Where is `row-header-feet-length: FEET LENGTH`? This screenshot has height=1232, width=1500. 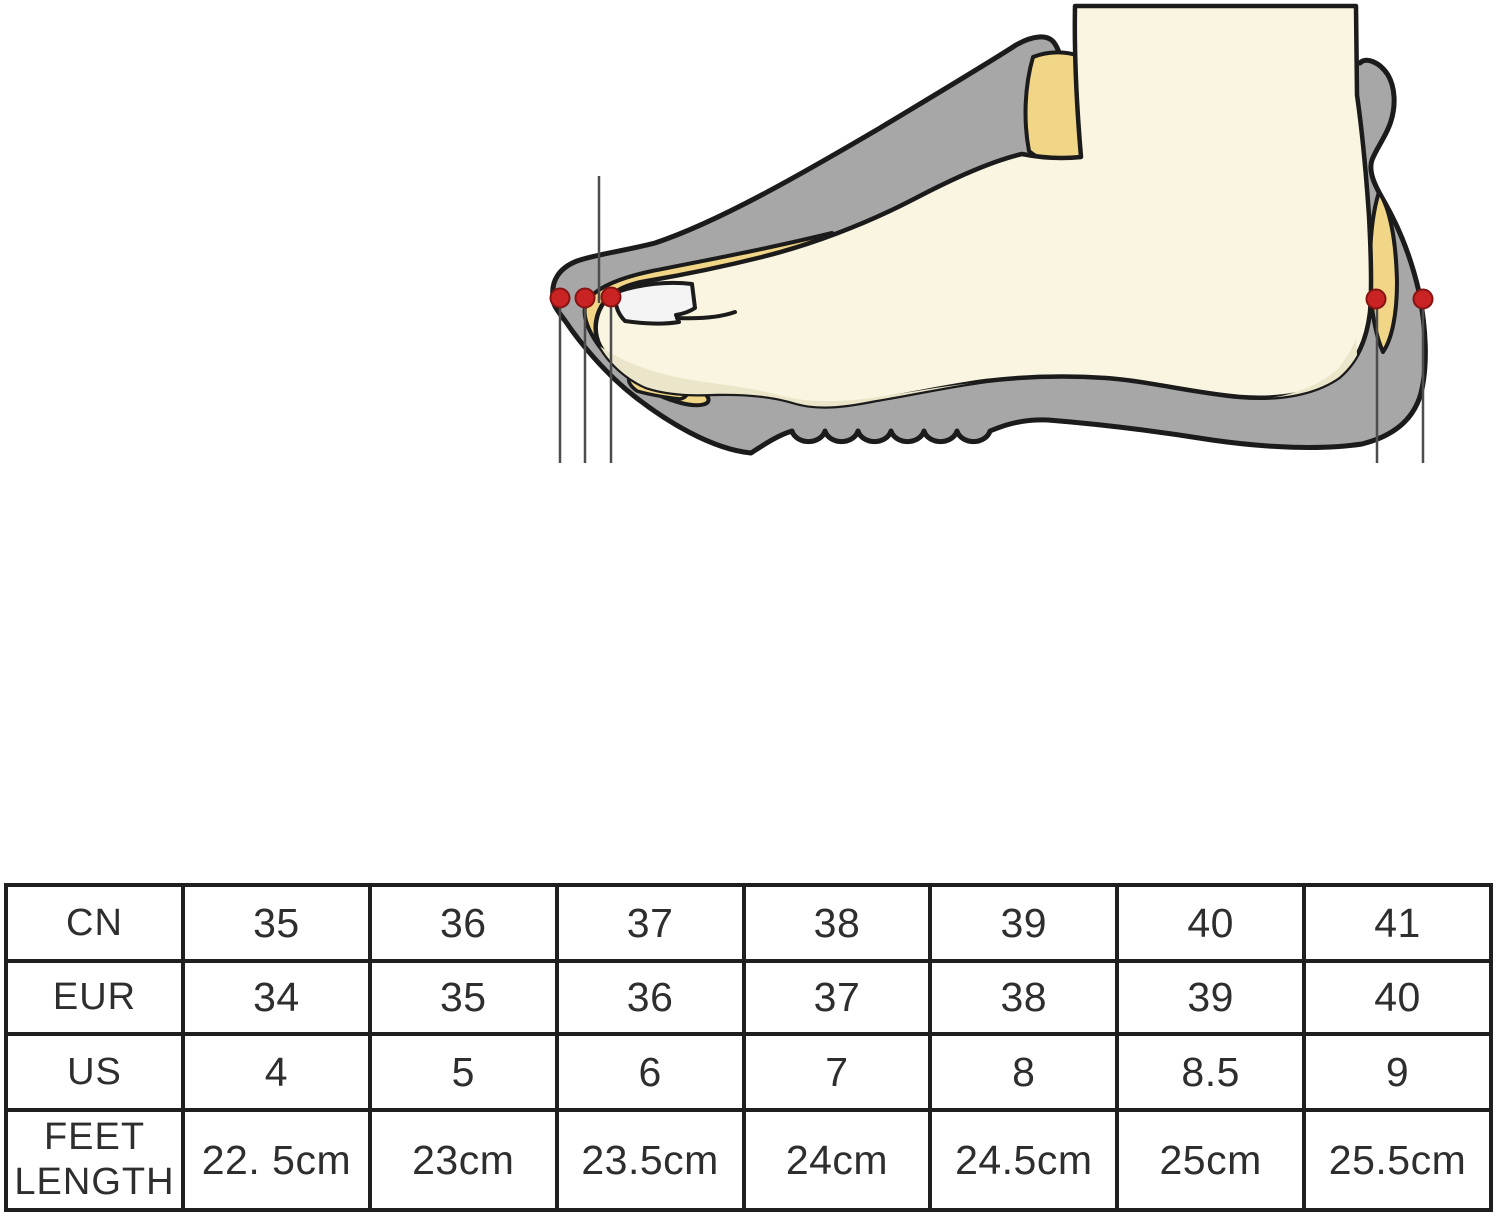 row-header-feet-length: FEET LENGTH is located at coordinates (94, 1160).